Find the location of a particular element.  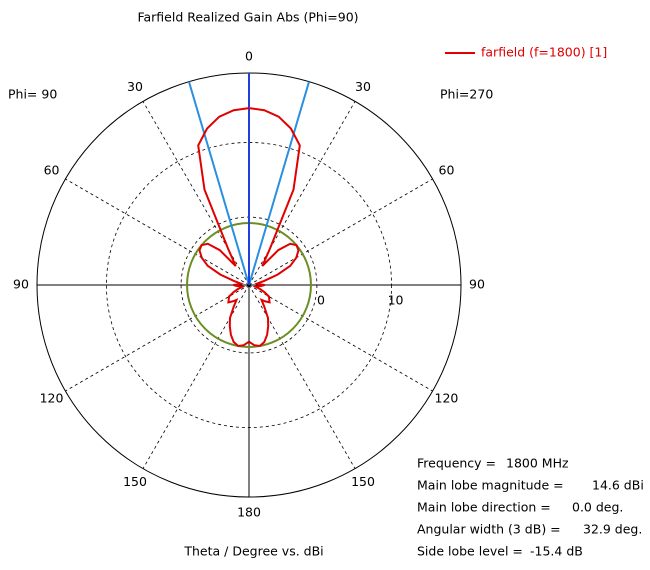

info-value: 32.9 deg. is located at coordinates (612, 529).